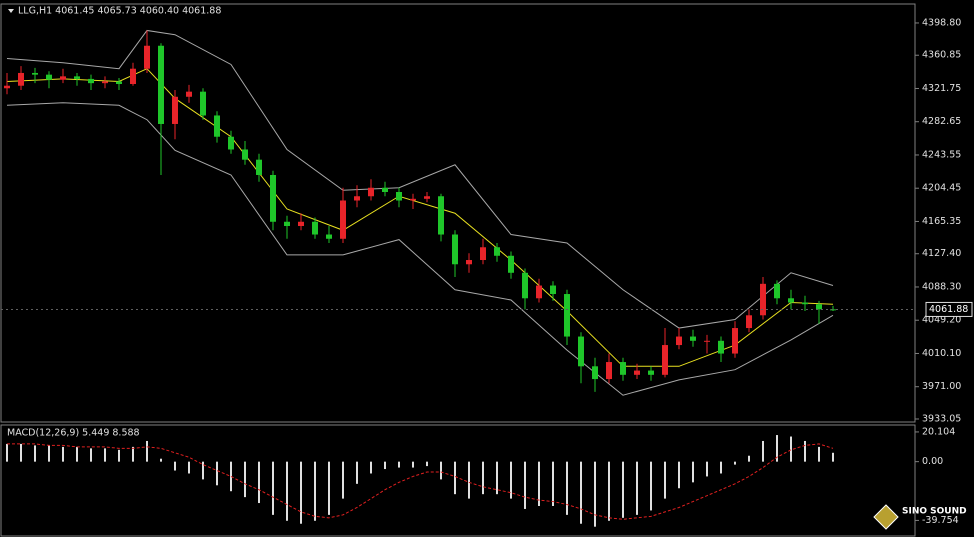 This screenshot has width=974, height=537. Describe the element at coordinates (886, 517) in the screenshot. I see `logo-icon` at that location.